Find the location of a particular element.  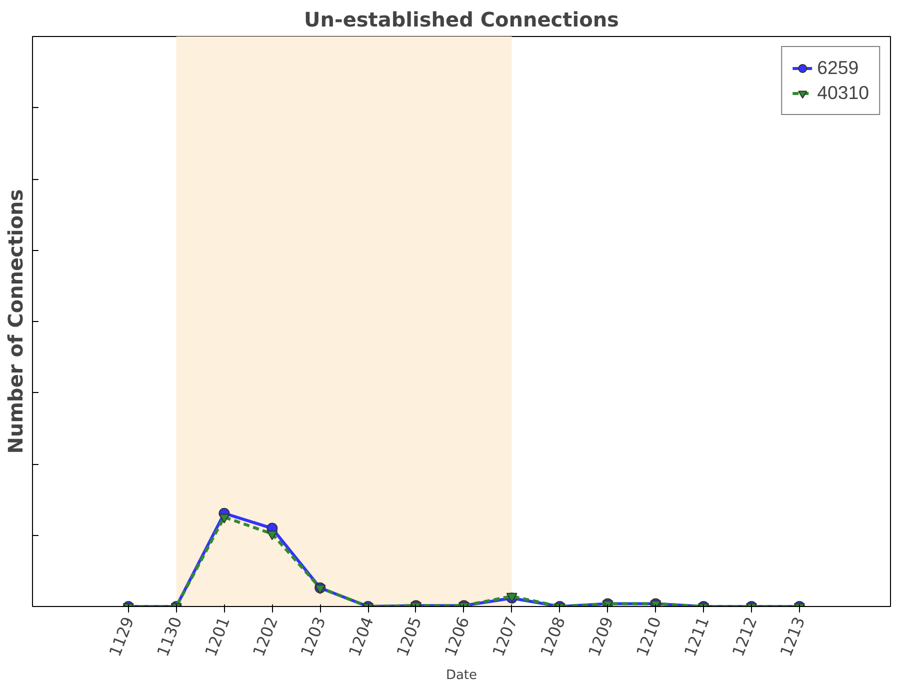

x-axis-title: Date is located at coordinates (462, 675).